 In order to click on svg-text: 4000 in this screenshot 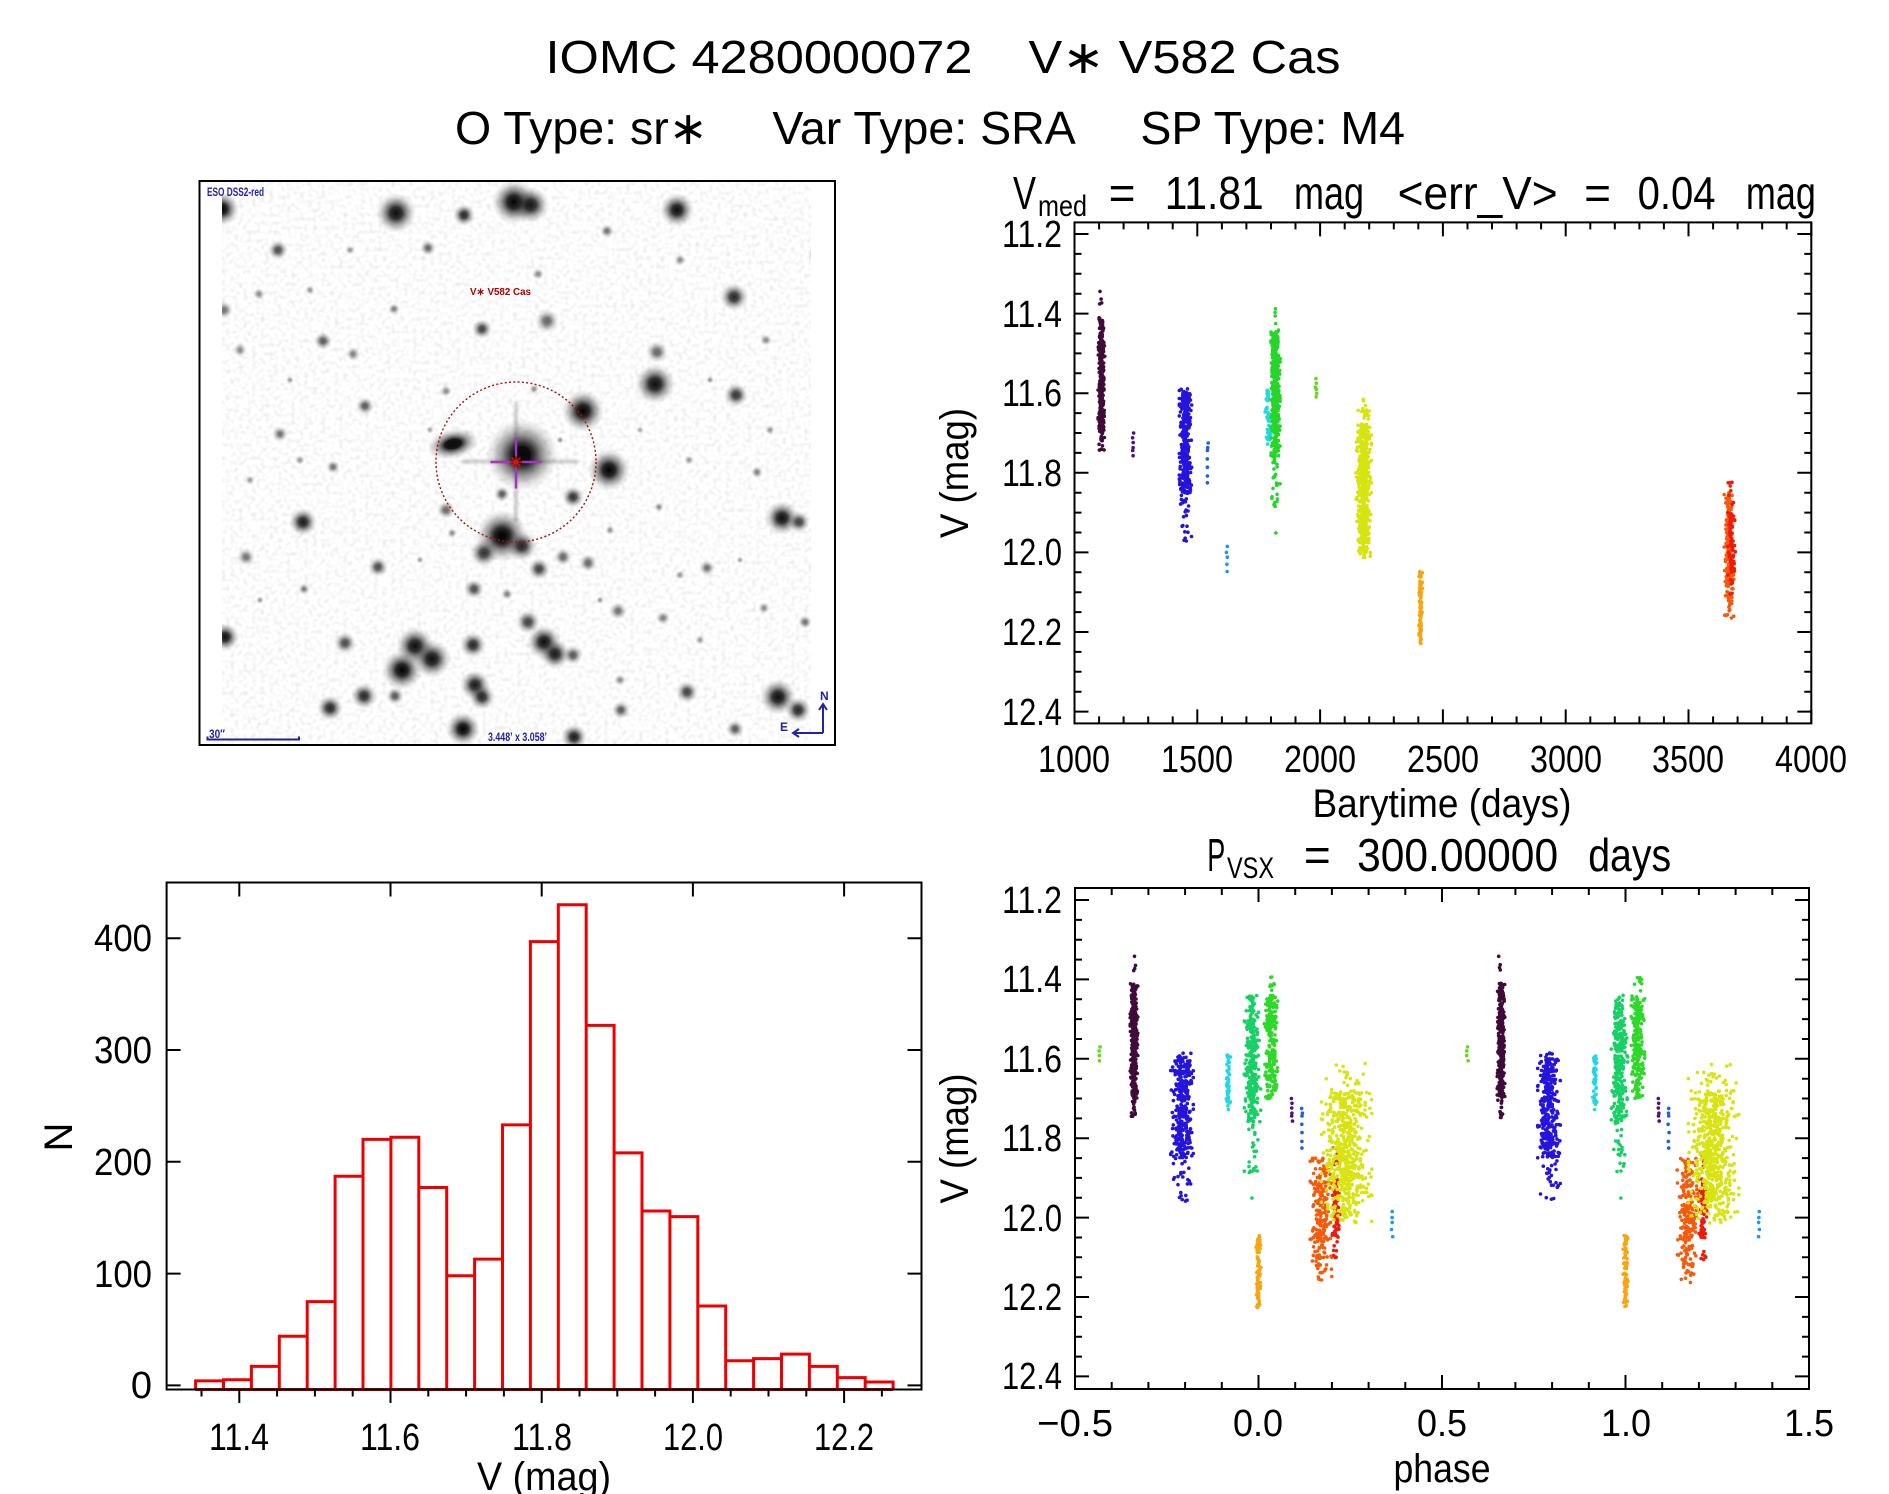, I will do `click(1811, 760)`.